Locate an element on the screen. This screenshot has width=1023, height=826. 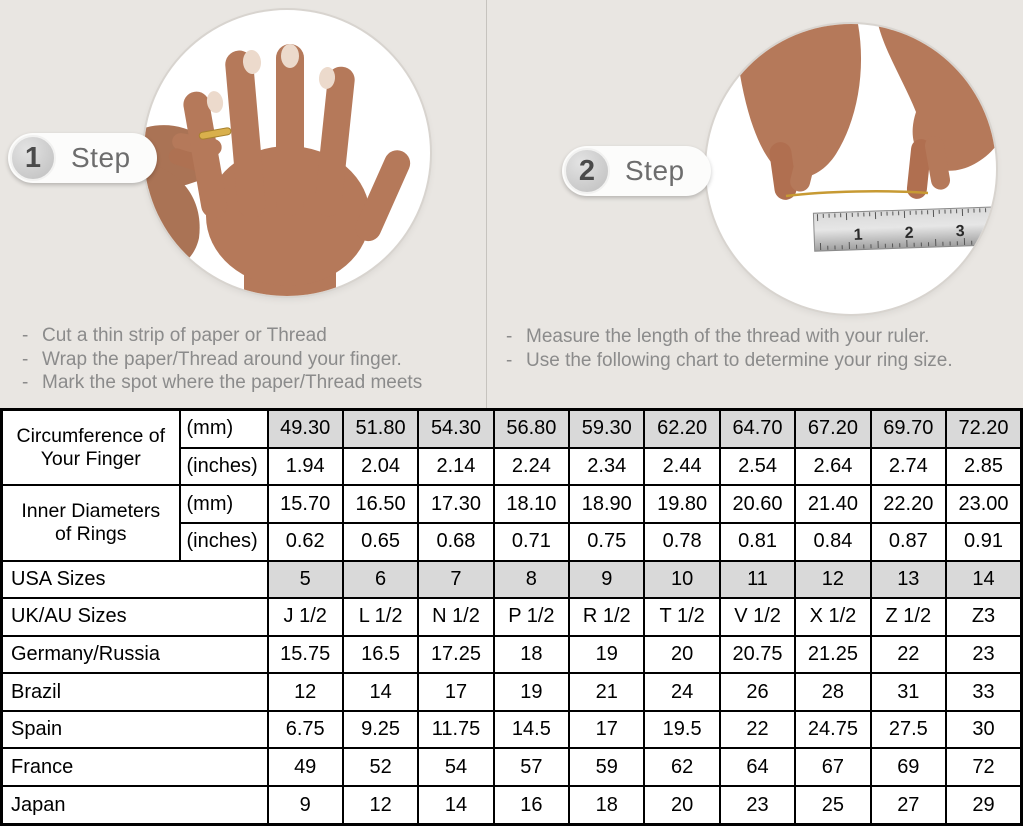
cell-value: X 1/2 is located at coordinates (833, 617).